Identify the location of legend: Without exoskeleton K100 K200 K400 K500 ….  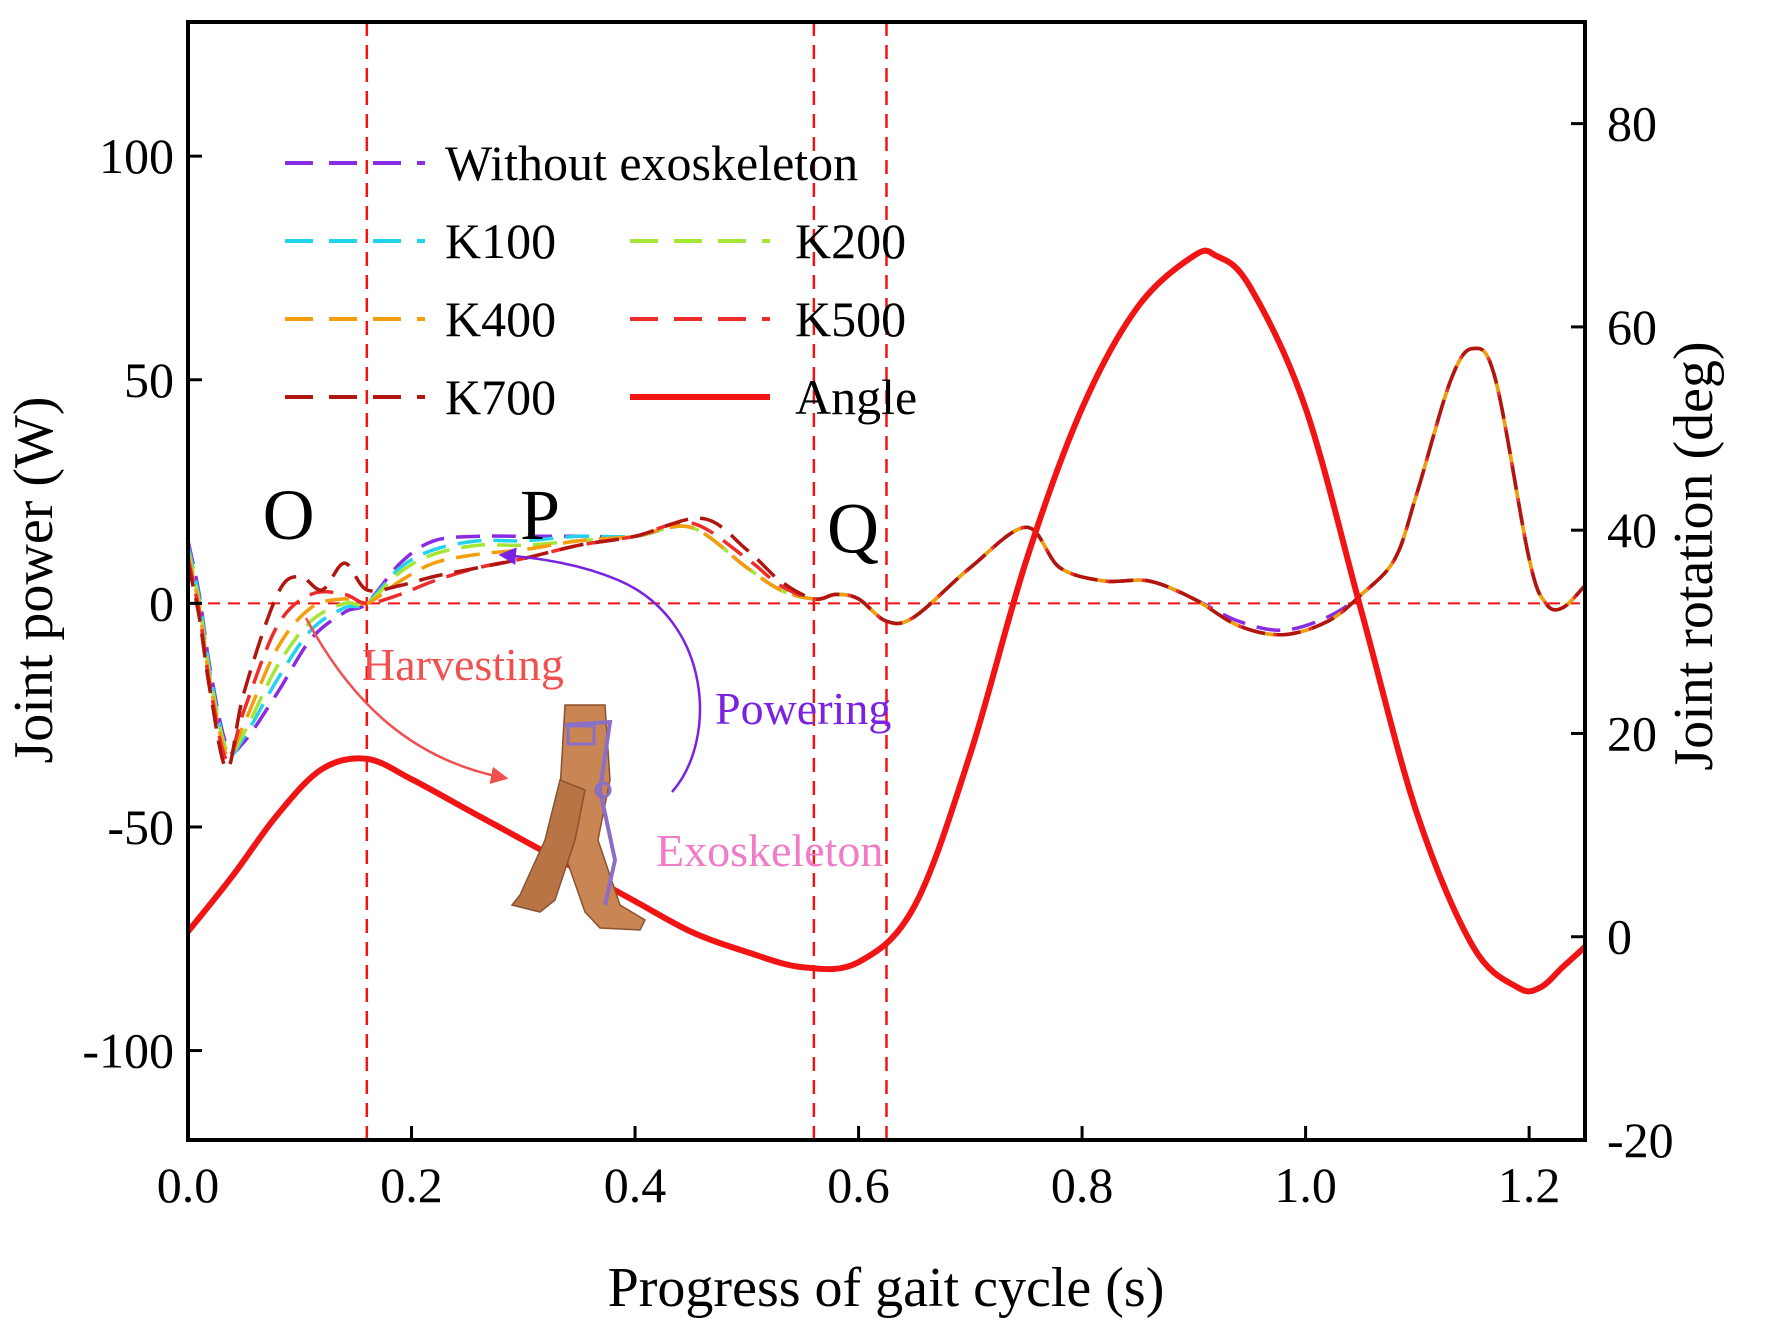
(601, 280).